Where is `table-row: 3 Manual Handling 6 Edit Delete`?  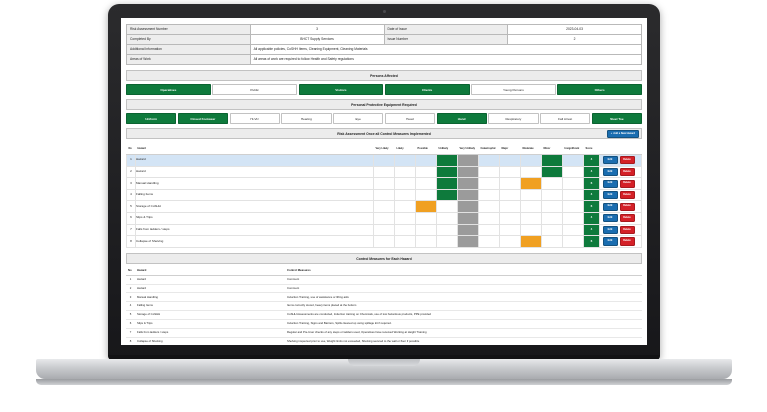
table-row: 3 Manual Handling 6 Edit Delete is located at coordinates (384, 183).